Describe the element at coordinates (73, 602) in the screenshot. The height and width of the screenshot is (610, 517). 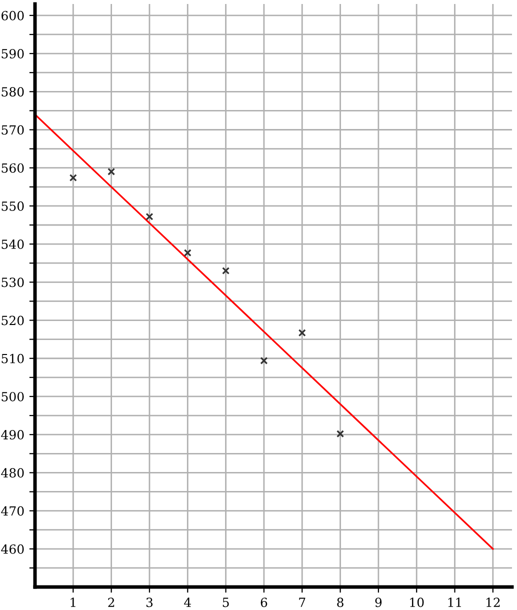
I see `x-tick-label: 1` at that location.